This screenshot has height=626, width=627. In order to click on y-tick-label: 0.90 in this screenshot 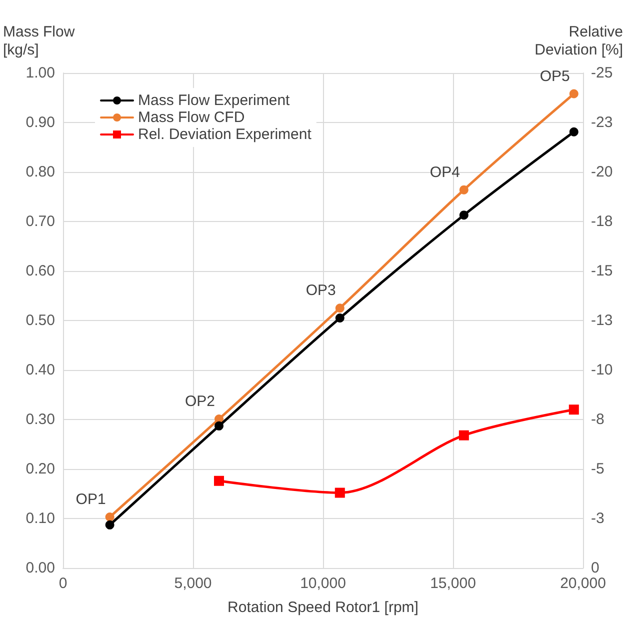, I will do `click(40, 122)`.